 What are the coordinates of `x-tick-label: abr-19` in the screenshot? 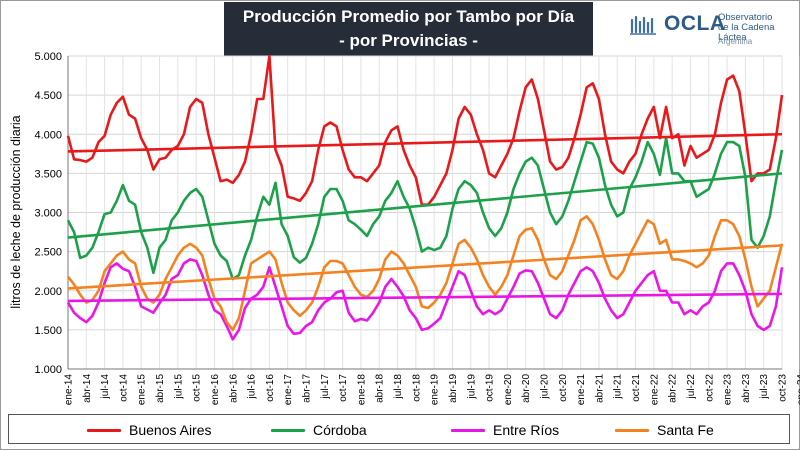 It's located at (453, 388).